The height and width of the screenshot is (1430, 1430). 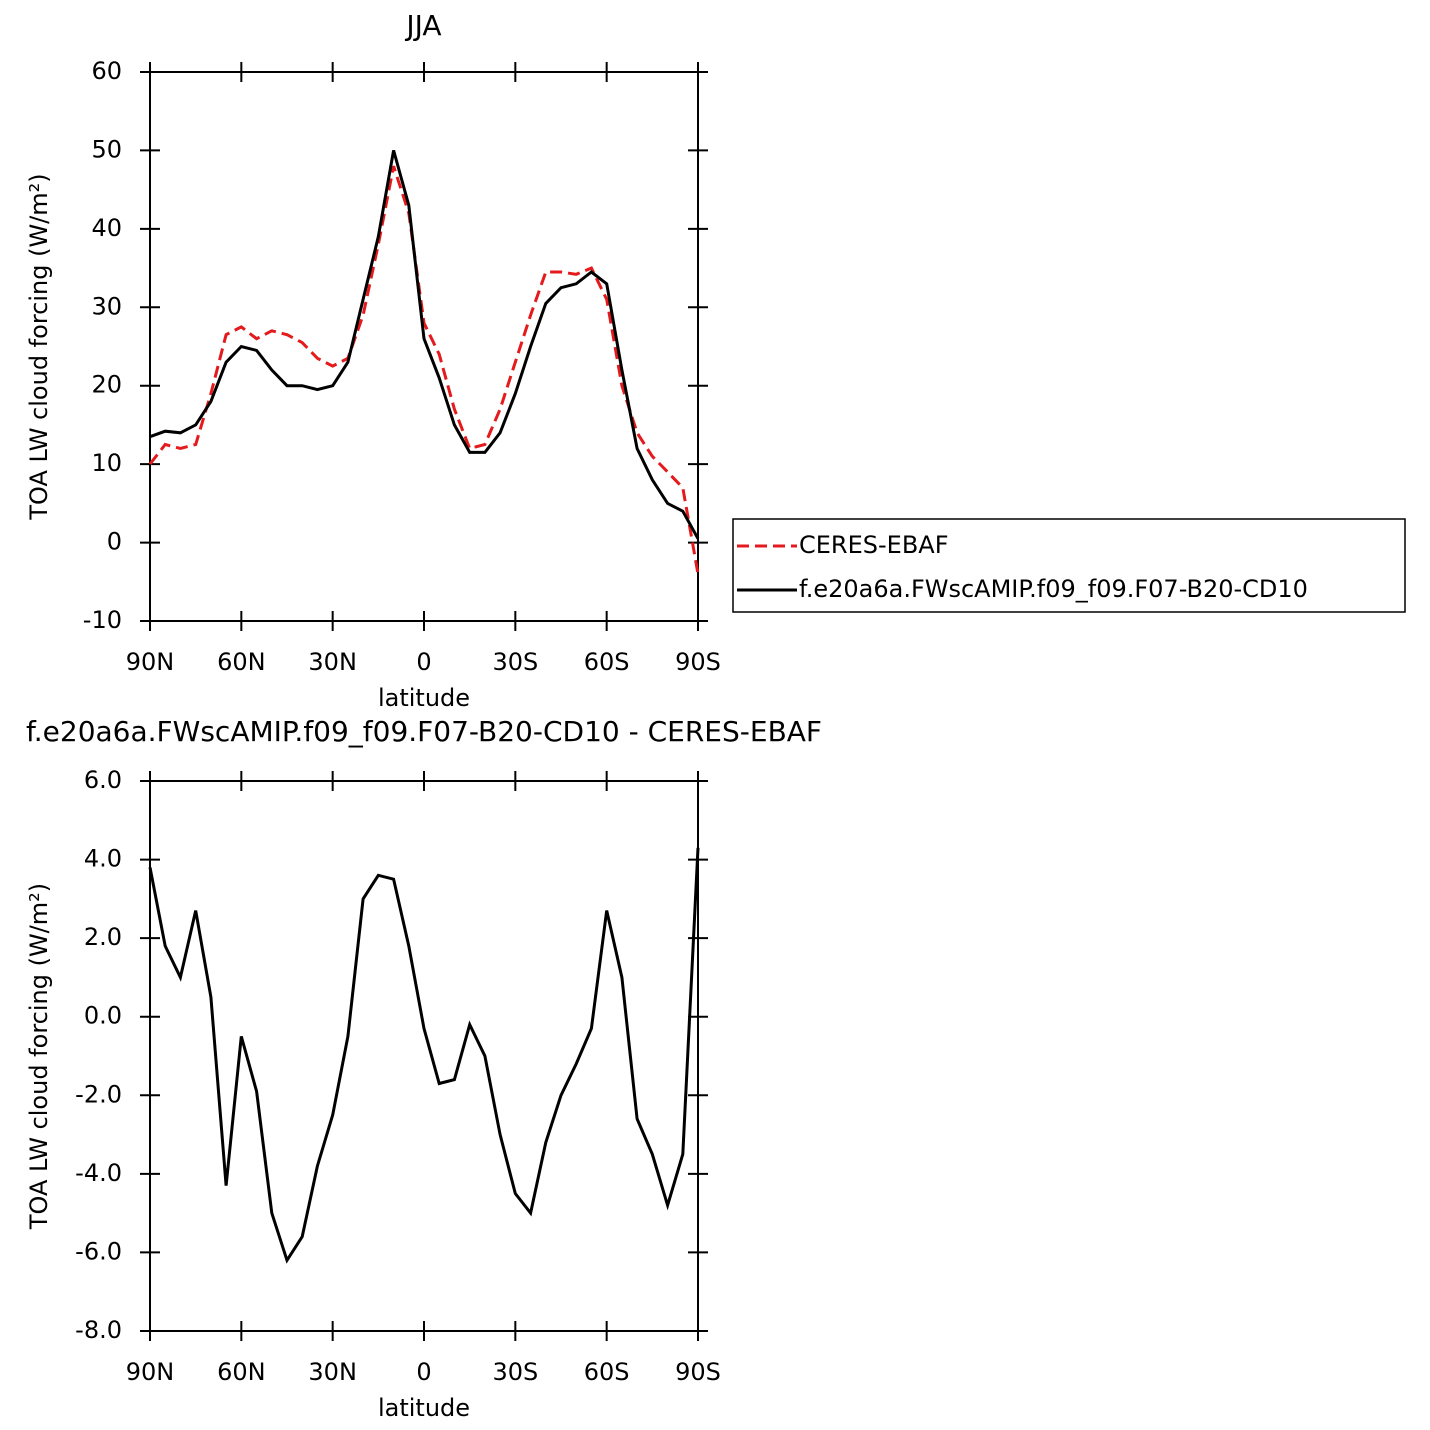 What do you see at coordinates (106, 306) in the screenshot?
I see `y-tick-label: 30` at bounding box center [106, 306].